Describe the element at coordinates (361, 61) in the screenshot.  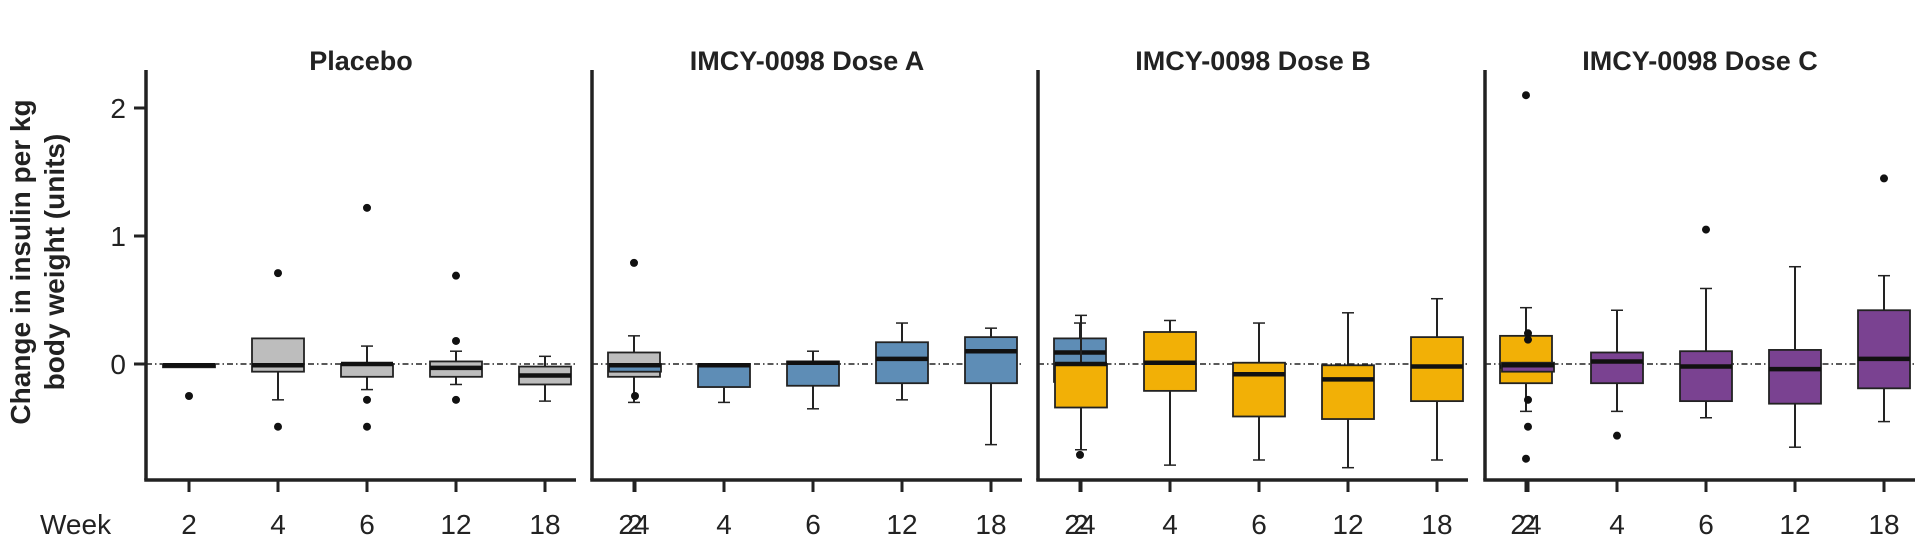
I see `panel-title: Placebo` at that location.